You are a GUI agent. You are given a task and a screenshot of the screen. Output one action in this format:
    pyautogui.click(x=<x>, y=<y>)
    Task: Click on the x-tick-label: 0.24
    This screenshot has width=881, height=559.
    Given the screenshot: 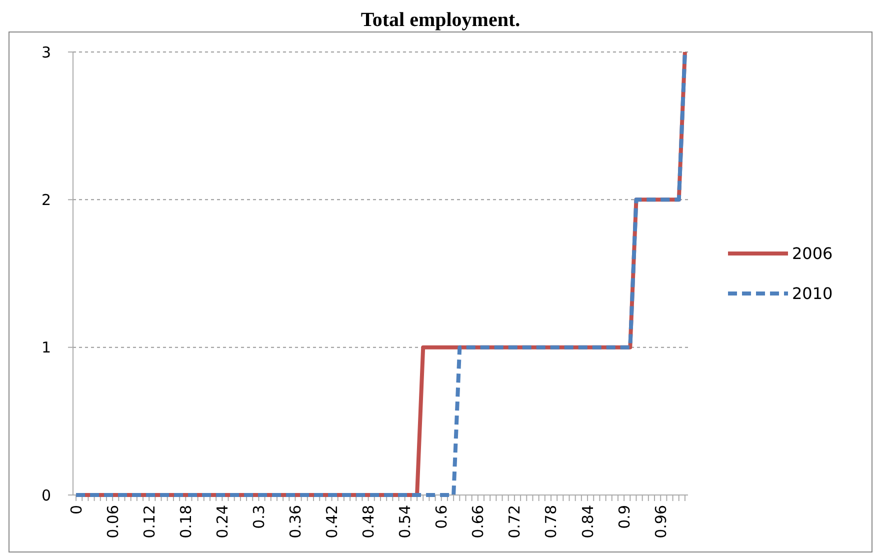 What is the action you would take?
    pyautogui.click(x=222, y=521)
    